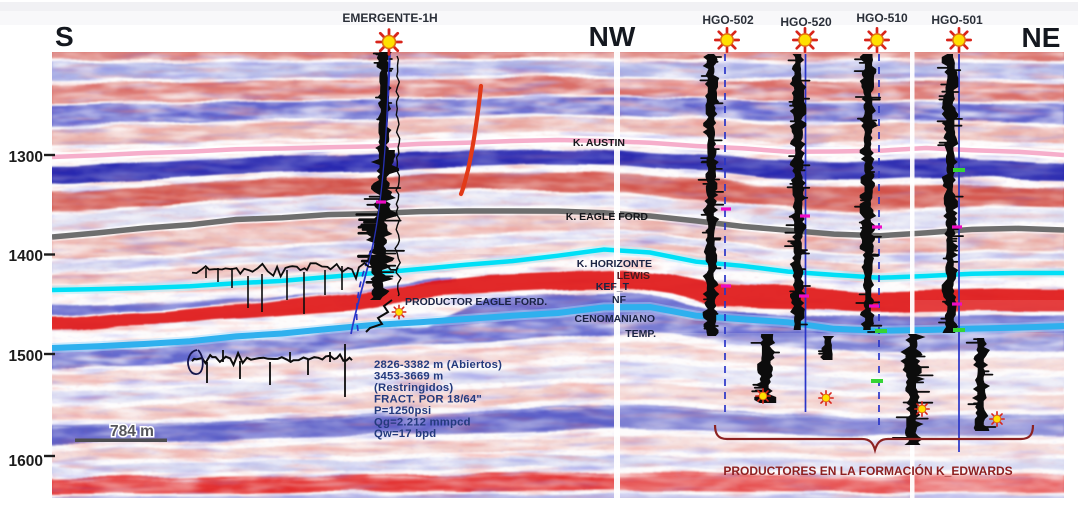  Describe the element at coordinates (26, 461) in the screenshot. I see `svg-text: 1600` at that location.